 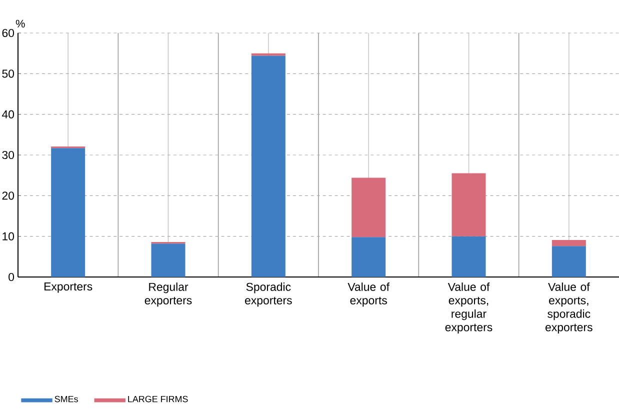 I want to click on x-tick-label: Exporters, so click(x=68, y=287).